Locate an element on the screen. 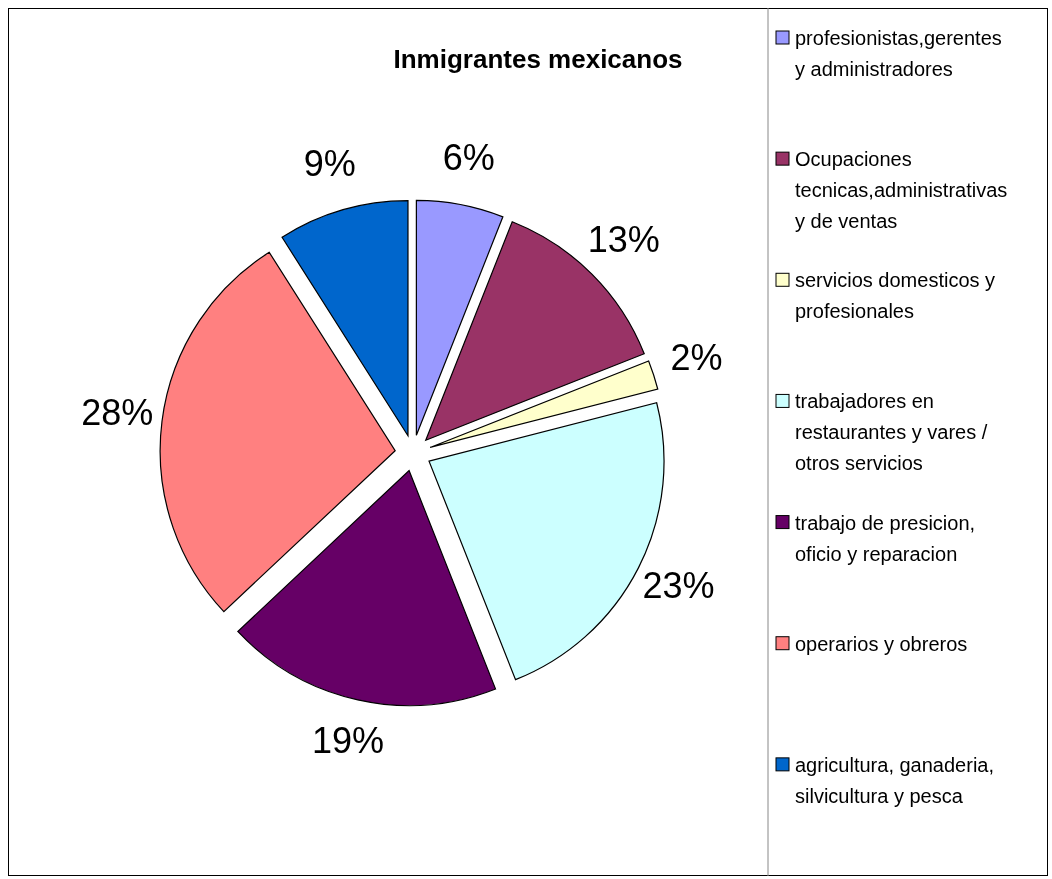 This screenshot has height=879, width=1052. legend-label: profesionistas,gerentes y administradores is located at coordinates (898, 53).